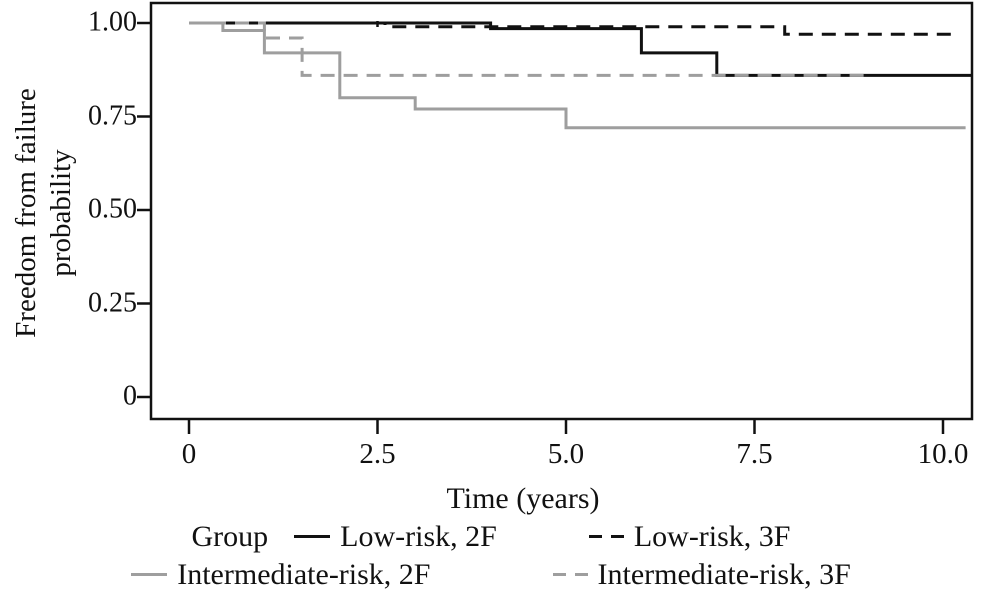 The image size is (982, 601). Describe the element at coordinates (712, 536) in the screenshot. I see `legend-item-label: Low-risk, 3F` at that location.